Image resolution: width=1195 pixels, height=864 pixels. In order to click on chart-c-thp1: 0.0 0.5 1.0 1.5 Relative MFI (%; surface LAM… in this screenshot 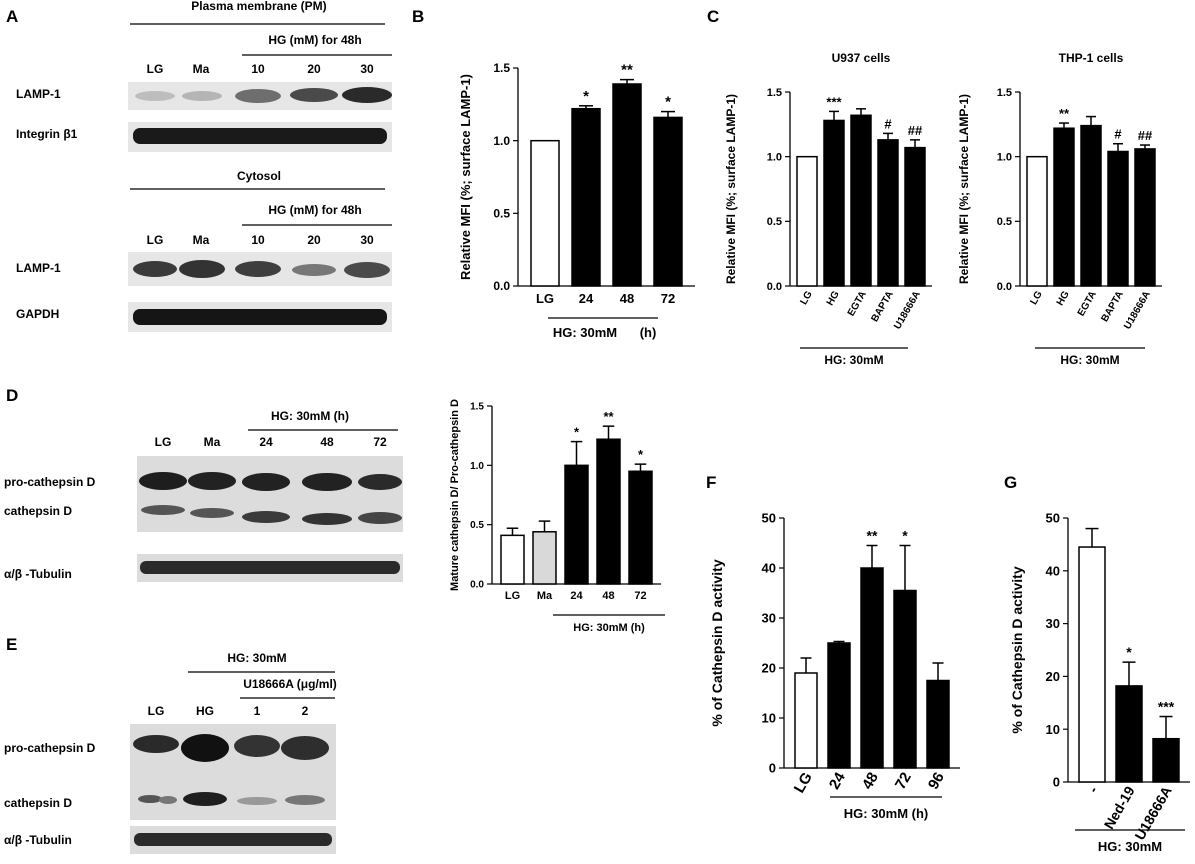, I will do `click(1059, 191)`.